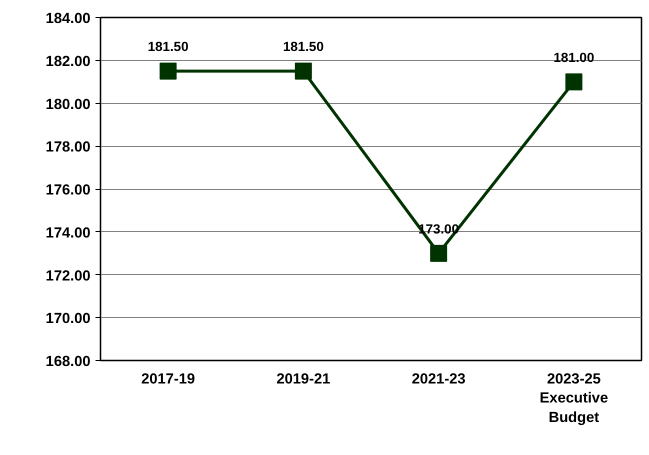  Describe the element at coordinates (573, 57) in the screenshot. I see `data-label: 181.00` at that location.